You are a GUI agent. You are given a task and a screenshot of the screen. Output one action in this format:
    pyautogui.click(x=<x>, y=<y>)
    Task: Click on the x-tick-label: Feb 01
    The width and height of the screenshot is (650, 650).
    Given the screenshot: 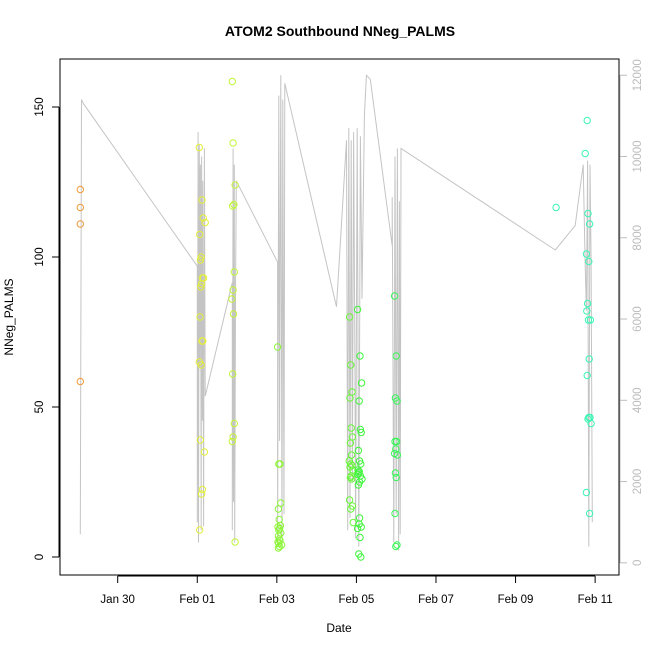 What is the action you would take?
    pyautogui.click(x=197, y=600)
    